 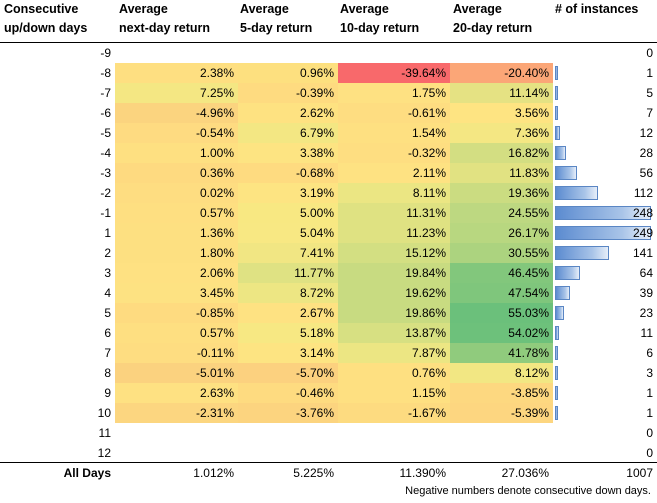 What do you see at coordinates (105, 73) in the screenshot?
I see `days-cell: -8` at bounding box center [105, 73].